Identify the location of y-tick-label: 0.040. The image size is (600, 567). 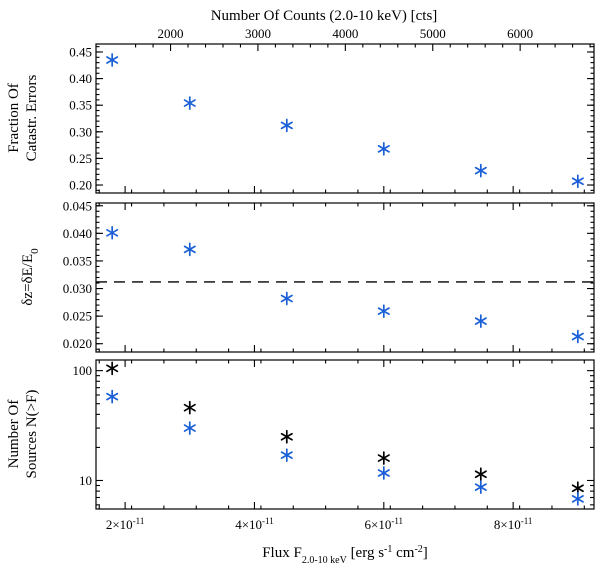
(77, 233).